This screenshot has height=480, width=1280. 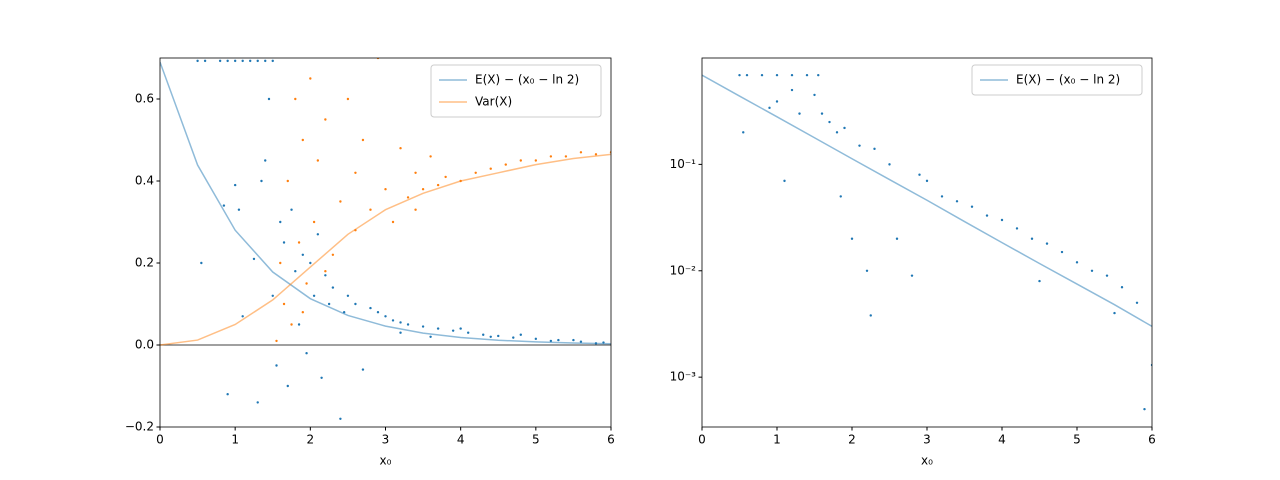 I want to click on y-tick-label: 10⁻¹, so click(x=683, y=164).